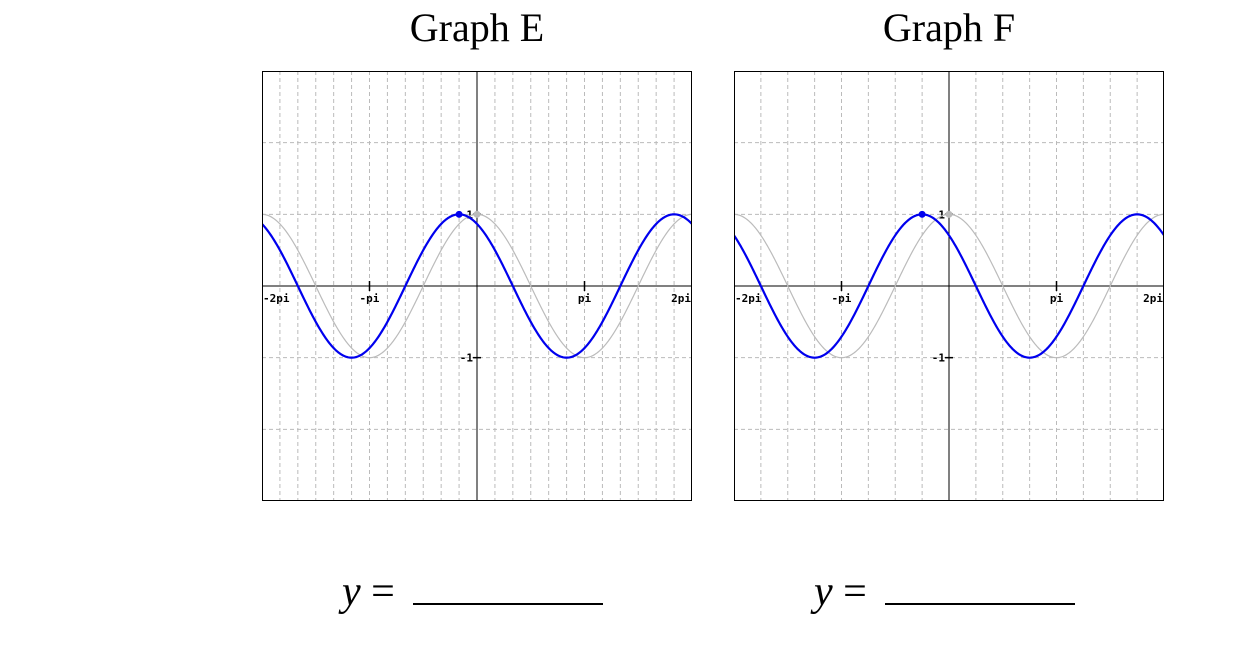 This screenshot has height=661, width=1234. I want to click on graph-f-title: Graph F, so click(949, 27).